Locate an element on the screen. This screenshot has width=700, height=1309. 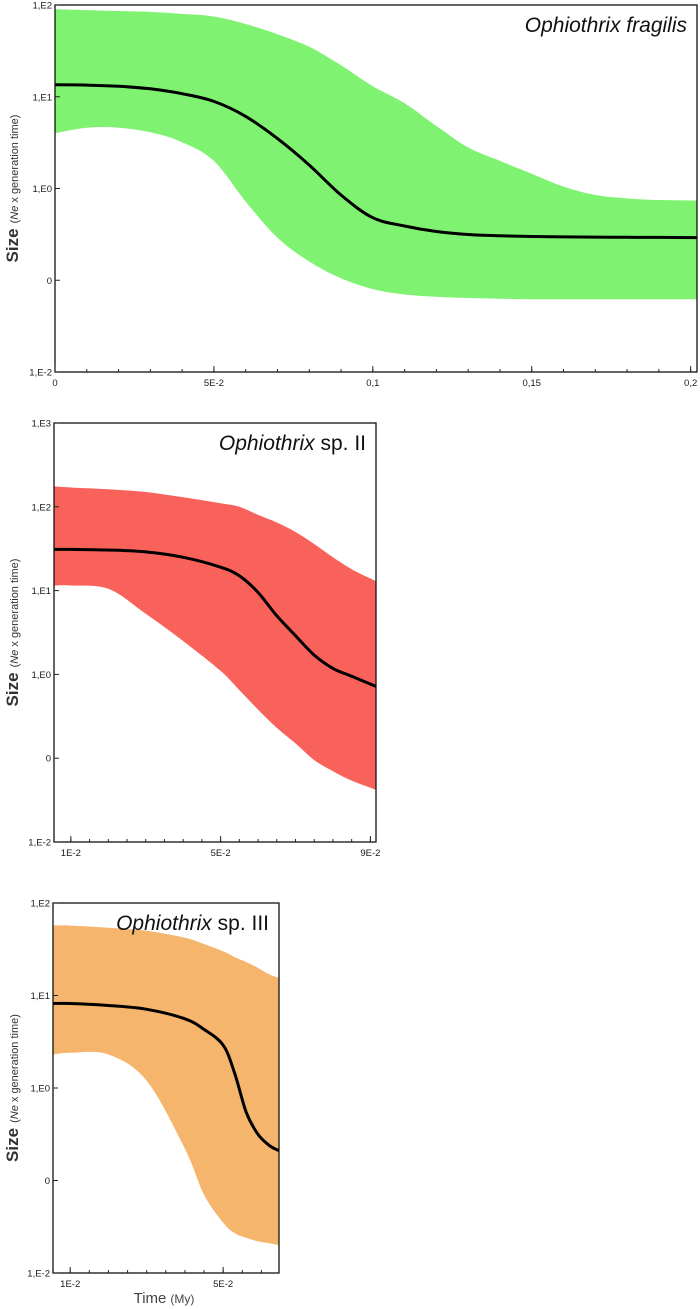
panel-title-plain: sp. II is located at coordinates (340, 443).